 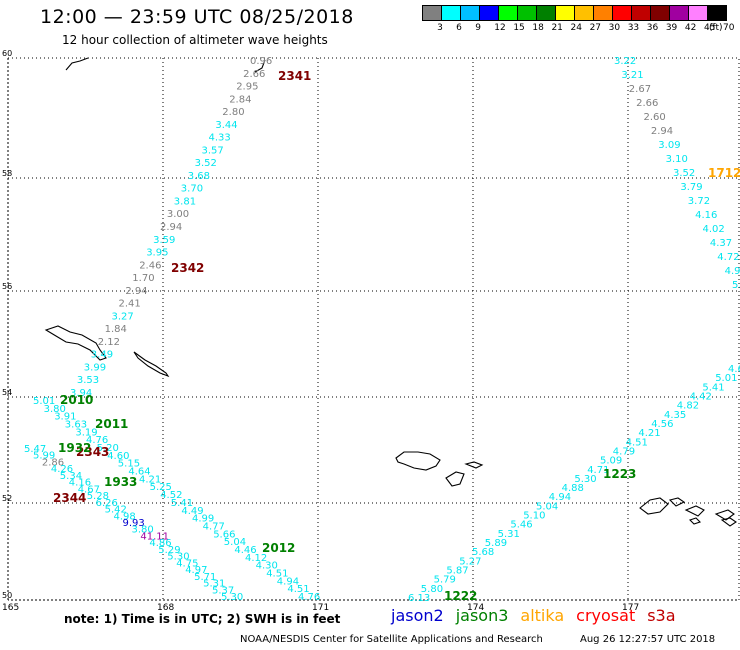 I want to click on coast-northwest, so click(x=77, y=64).